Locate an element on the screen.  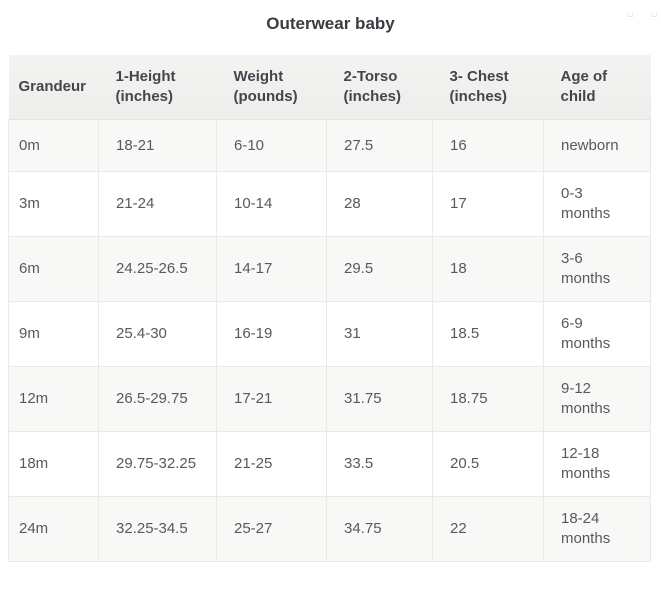
table-cell: 18 is located at coordinates (488, 269).